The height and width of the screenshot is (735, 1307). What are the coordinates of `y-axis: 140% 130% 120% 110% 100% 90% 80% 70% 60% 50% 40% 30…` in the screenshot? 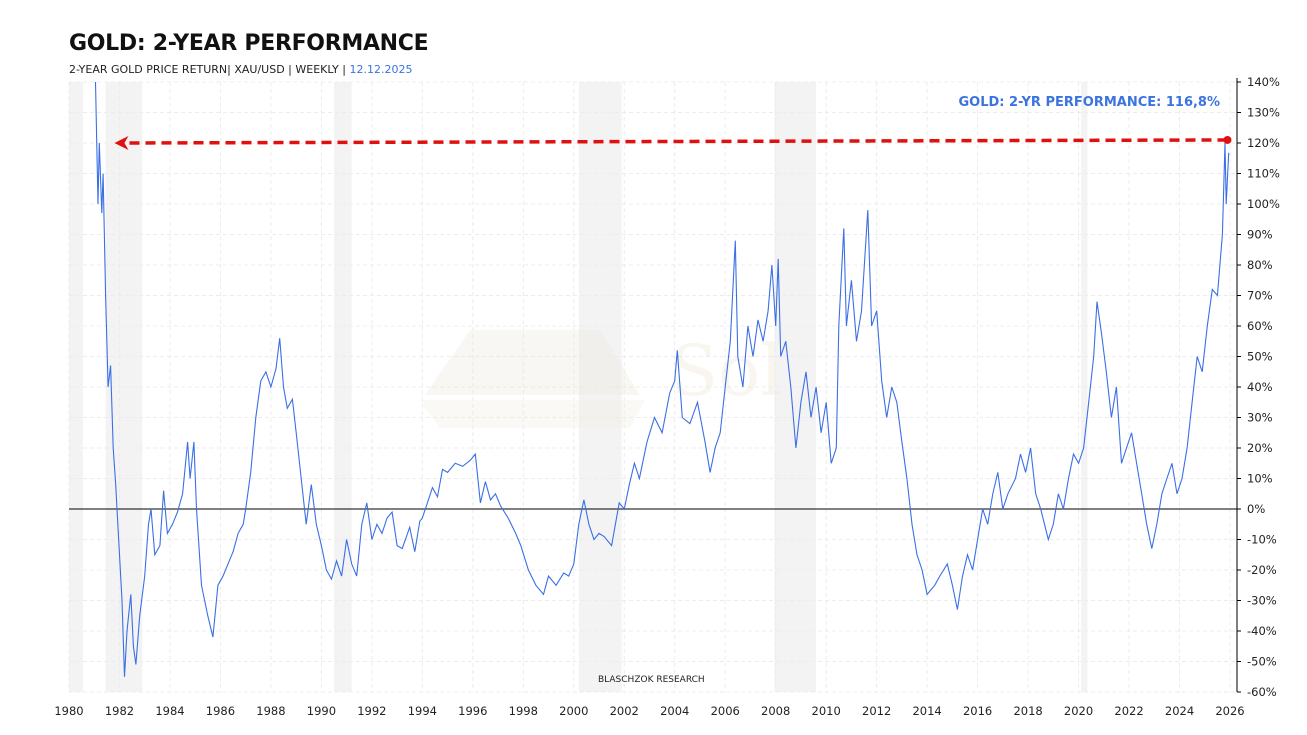 It's located at (1258, 387).